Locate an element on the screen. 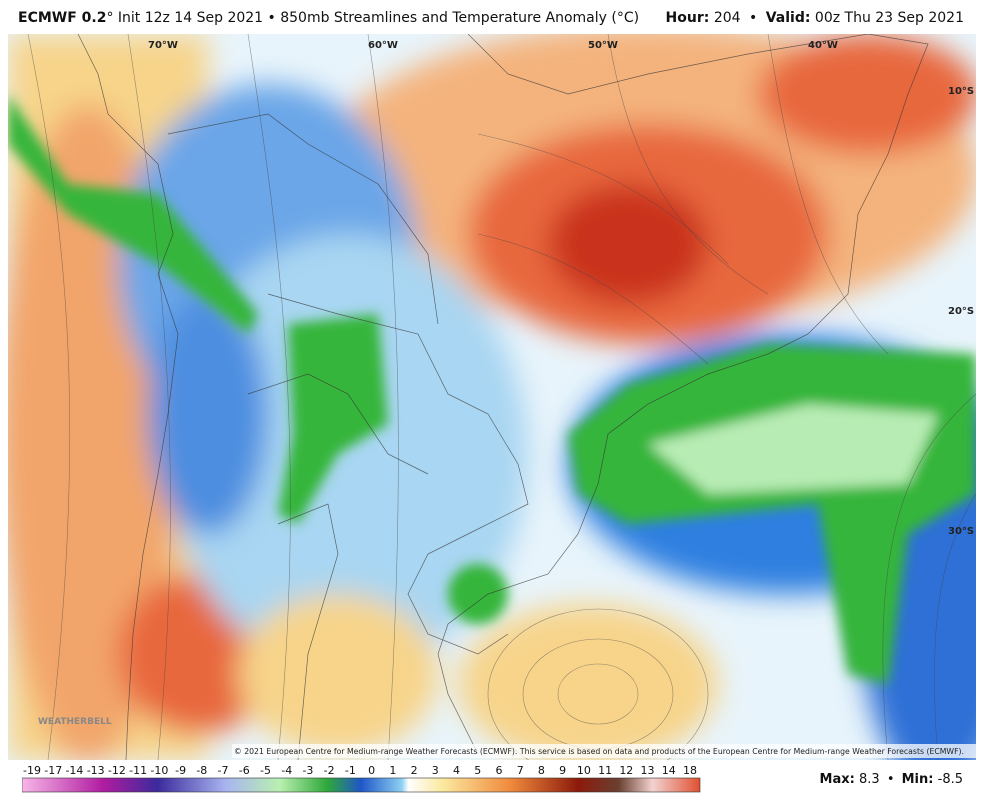 This screenshot has height=808, width=984. colorbar-label: 5 is located at coordinates (477, 770).